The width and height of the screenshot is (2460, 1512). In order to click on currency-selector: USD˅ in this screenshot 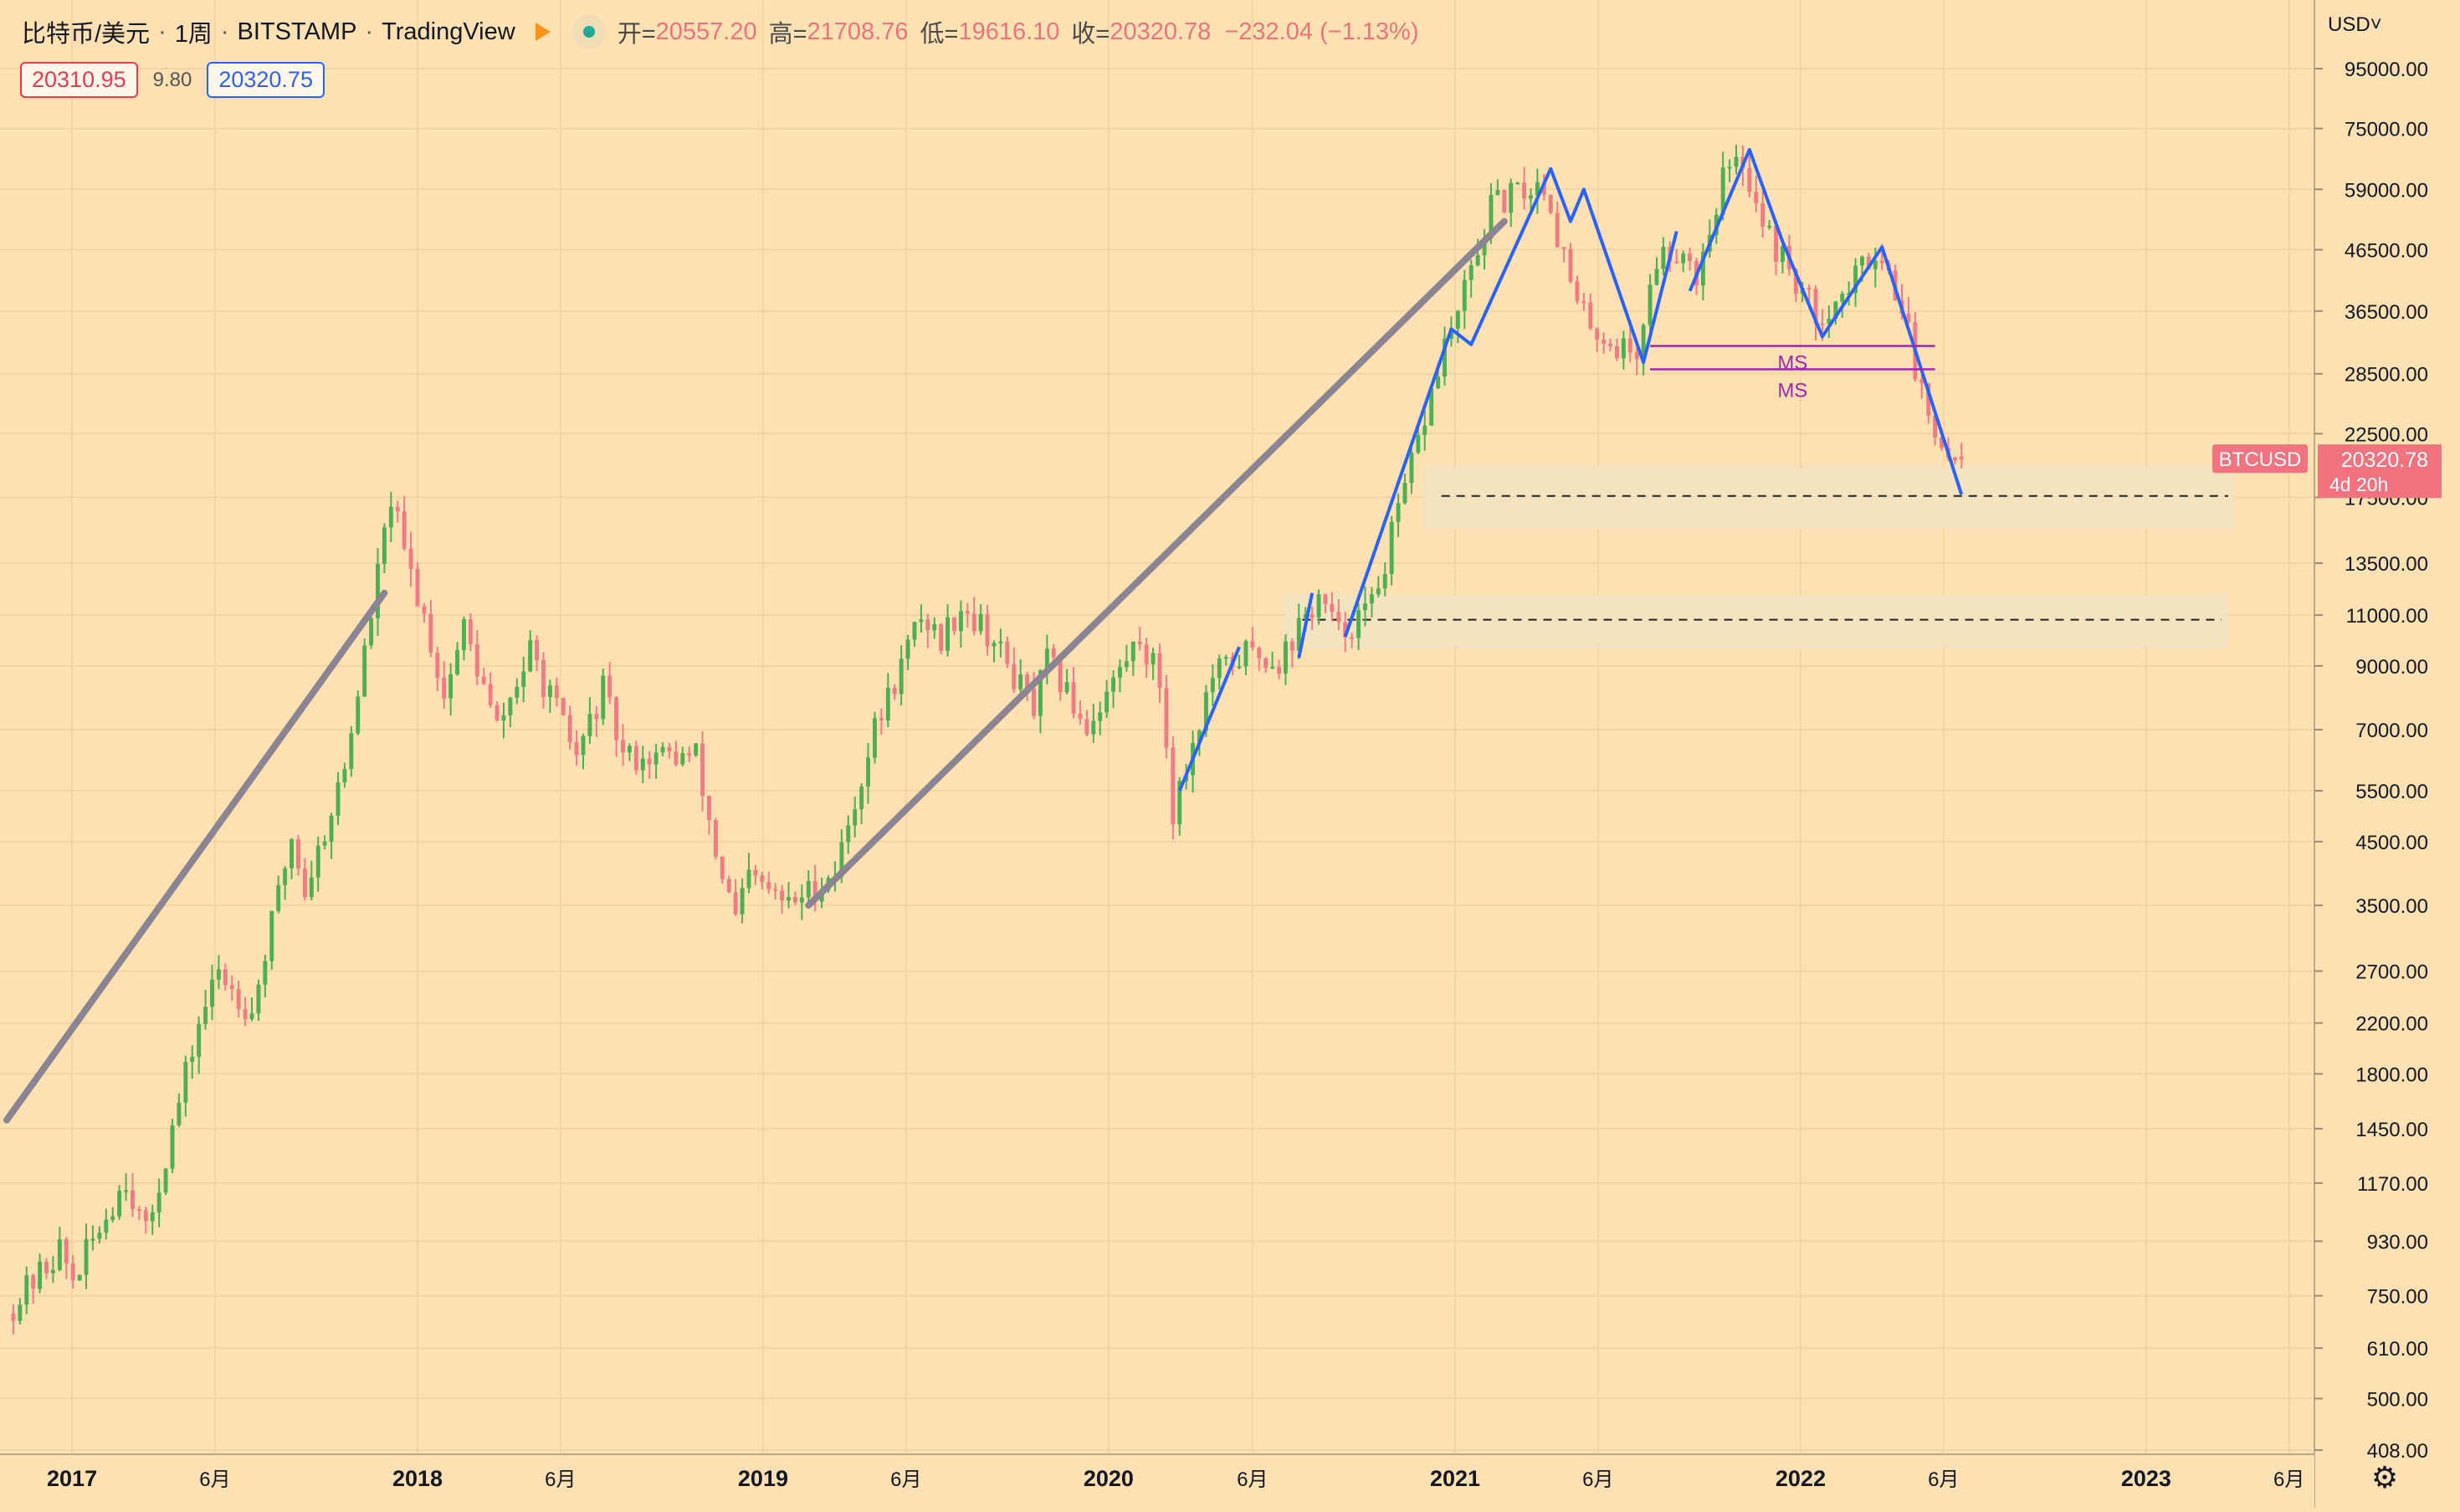, I will do `click(2355, 24)`.